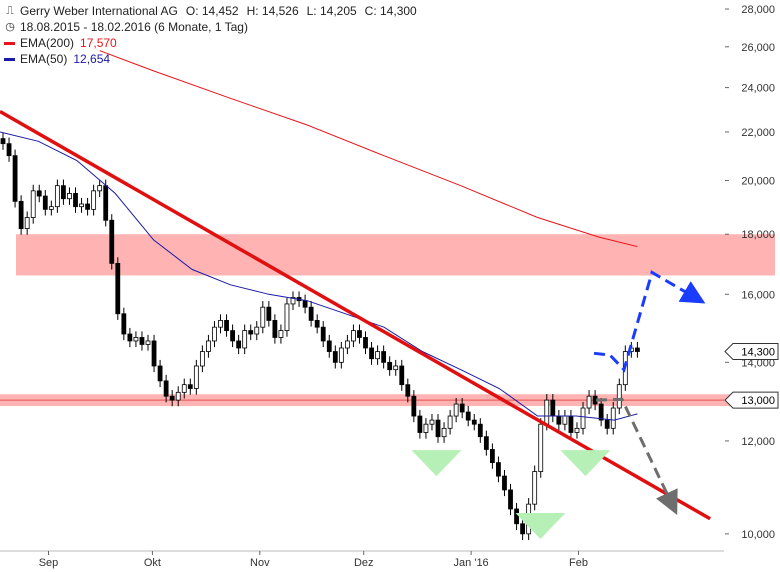 The image size is (780, 572). Describe the element at coordinates (578, 563) in the screenshot. I see `x-tick-label: Feb` at that location.